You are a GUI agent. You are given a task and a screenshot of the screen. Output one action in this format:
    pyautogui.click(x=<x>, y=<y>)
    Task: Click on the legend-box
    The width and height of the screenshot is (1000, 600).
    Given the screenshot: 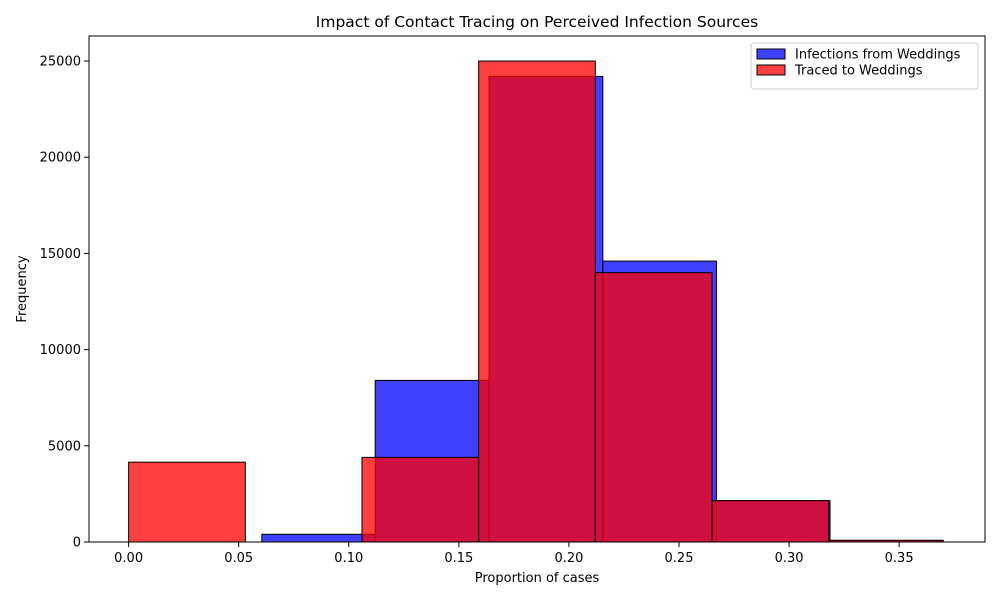 What is the action you would take?
    pyautogui.click(x=864, y=66)
    